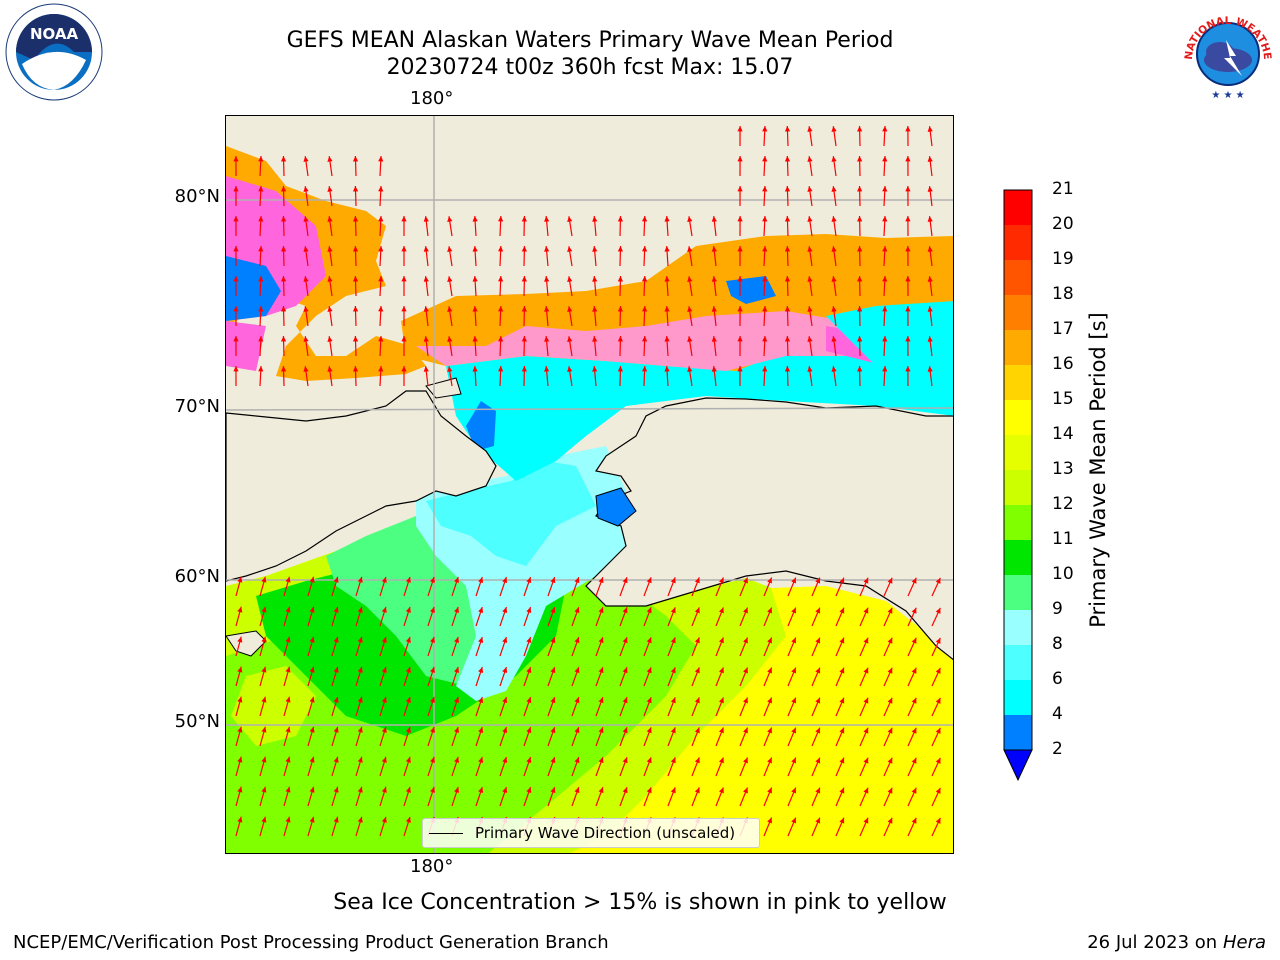 The width and height of the screenshot is (1280, 960). Describe the element at coordinates (246, 643) in the screenshot. I see `kamchatka-land` at that location.